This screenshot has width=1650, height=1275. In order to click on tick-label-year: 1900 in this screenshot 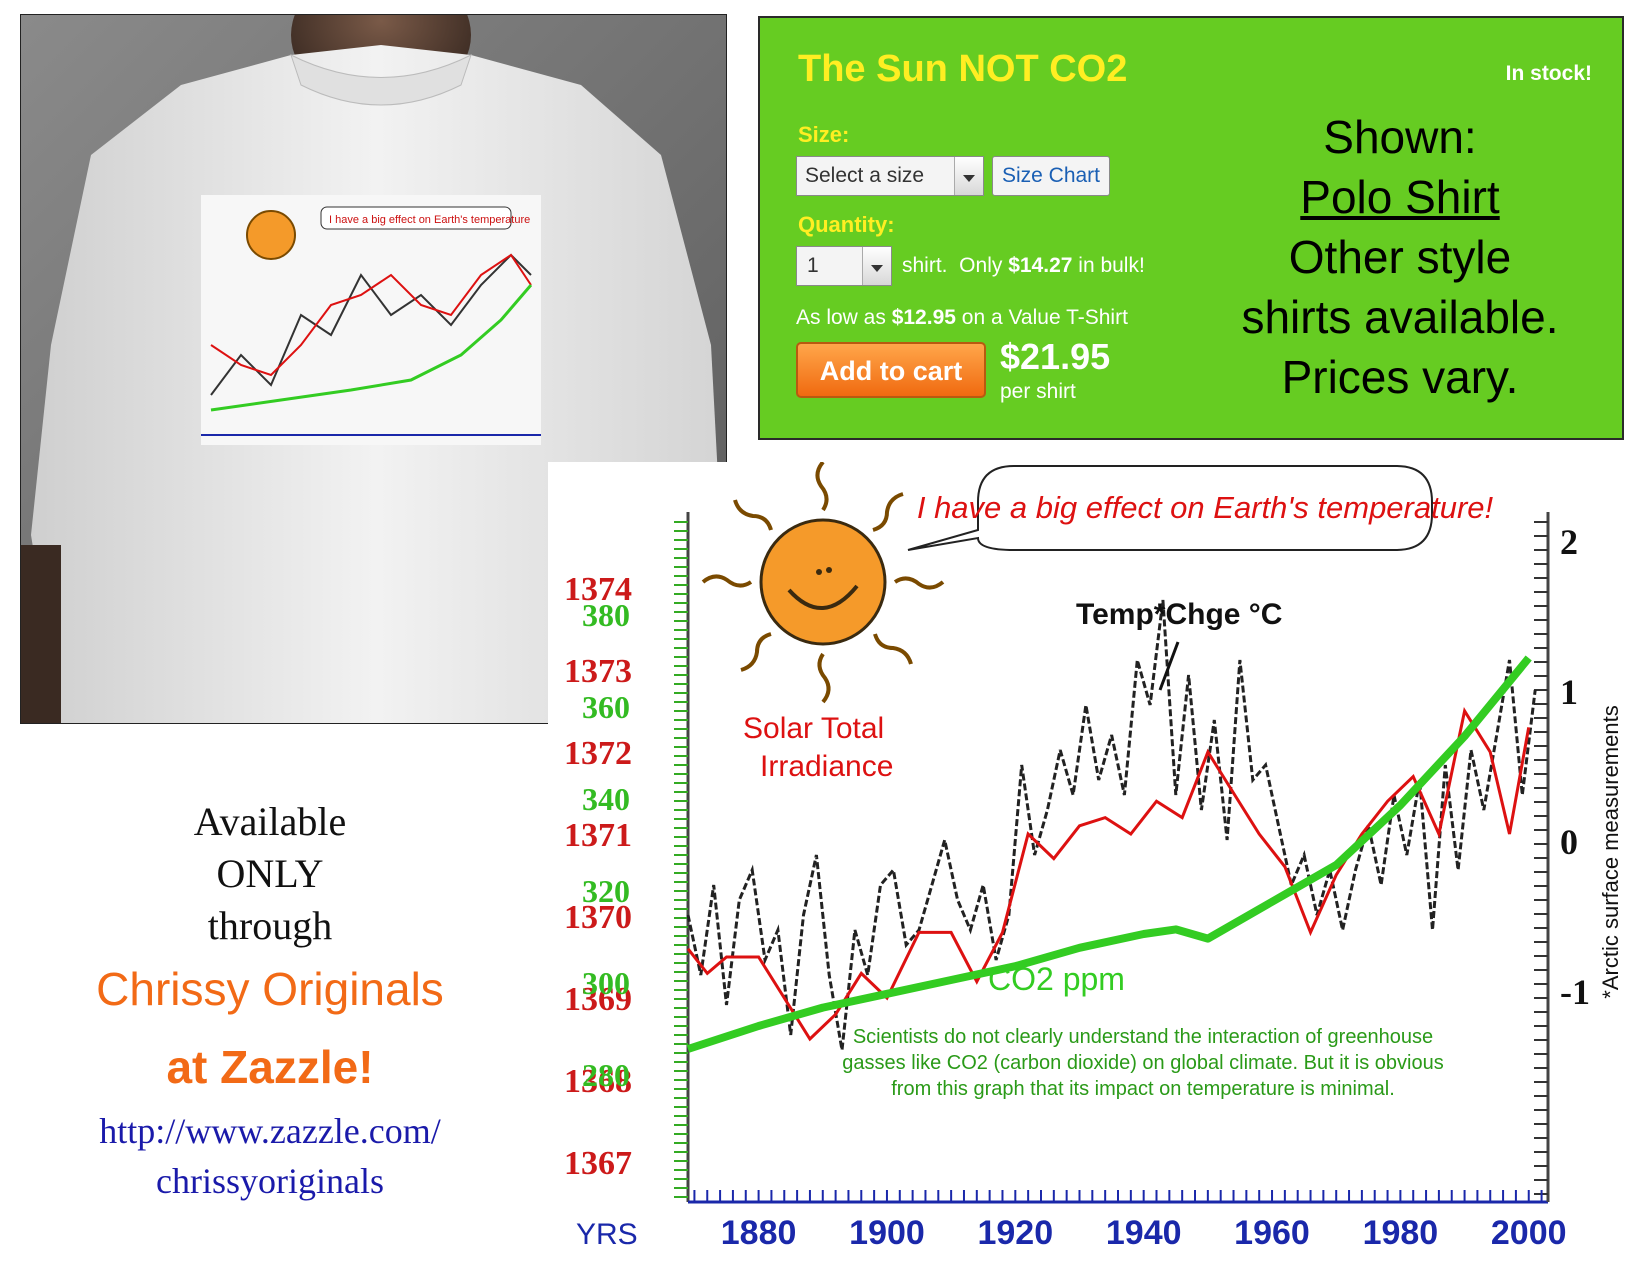, I will do `click(887, 1233)`.